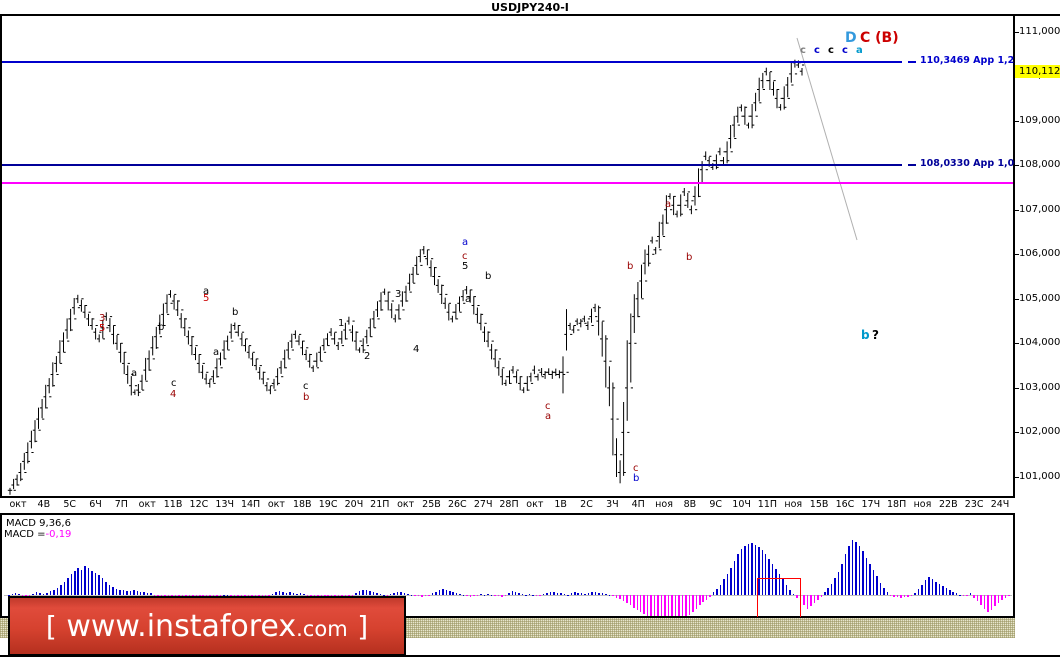 Image resolution: width=1060 pixels, height=662 pixels. I want to click on time-axis-divider, so click(507, 514).